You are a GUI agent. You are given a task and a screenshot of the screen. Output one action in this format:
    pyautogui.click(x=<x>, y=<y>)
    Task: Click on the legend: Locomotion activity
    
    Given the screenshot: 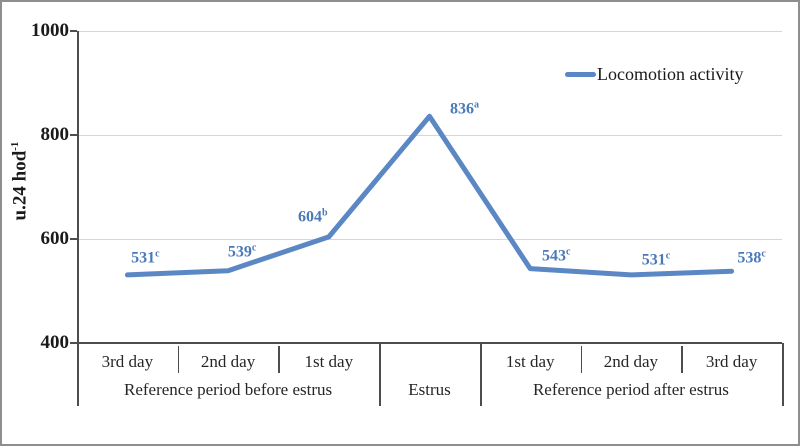 What is the action you would take?
    pyautogui.click(x=654, y=74)
    